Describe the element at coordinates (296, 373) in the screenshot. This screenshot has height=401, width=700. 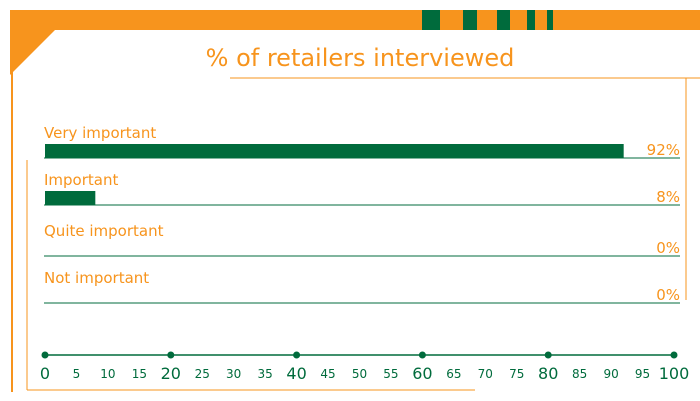
I see `x-tick-label: 40` at that location.